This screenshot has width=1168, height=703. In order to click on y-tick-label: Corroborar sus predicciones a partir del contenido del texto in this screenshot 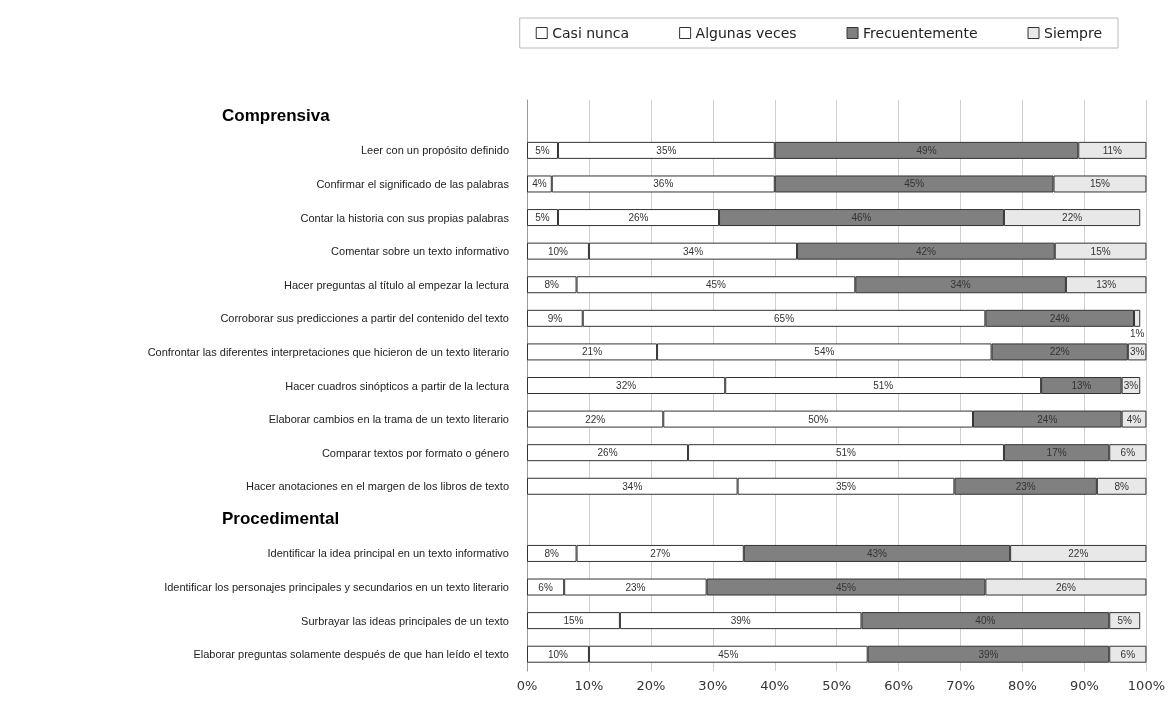, I will do `click(364, 318)`.